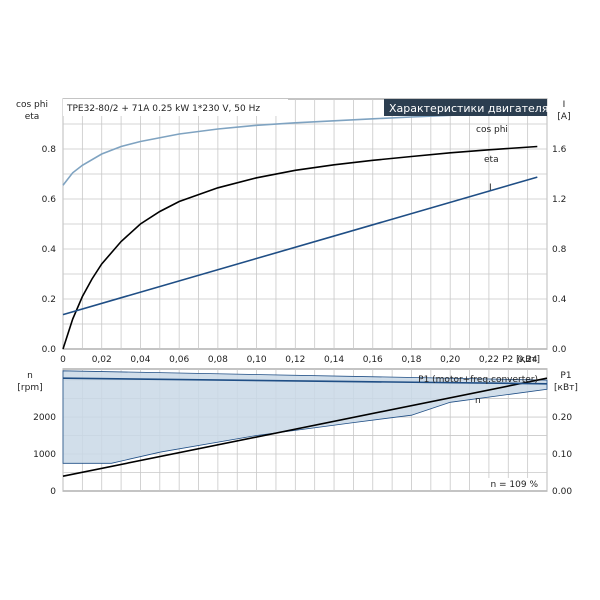  What do you see at coordinates (565, 376) in the screenshot?
I see `bottom-right-axis-label-line1: P1` at bounding box center [565, 376].